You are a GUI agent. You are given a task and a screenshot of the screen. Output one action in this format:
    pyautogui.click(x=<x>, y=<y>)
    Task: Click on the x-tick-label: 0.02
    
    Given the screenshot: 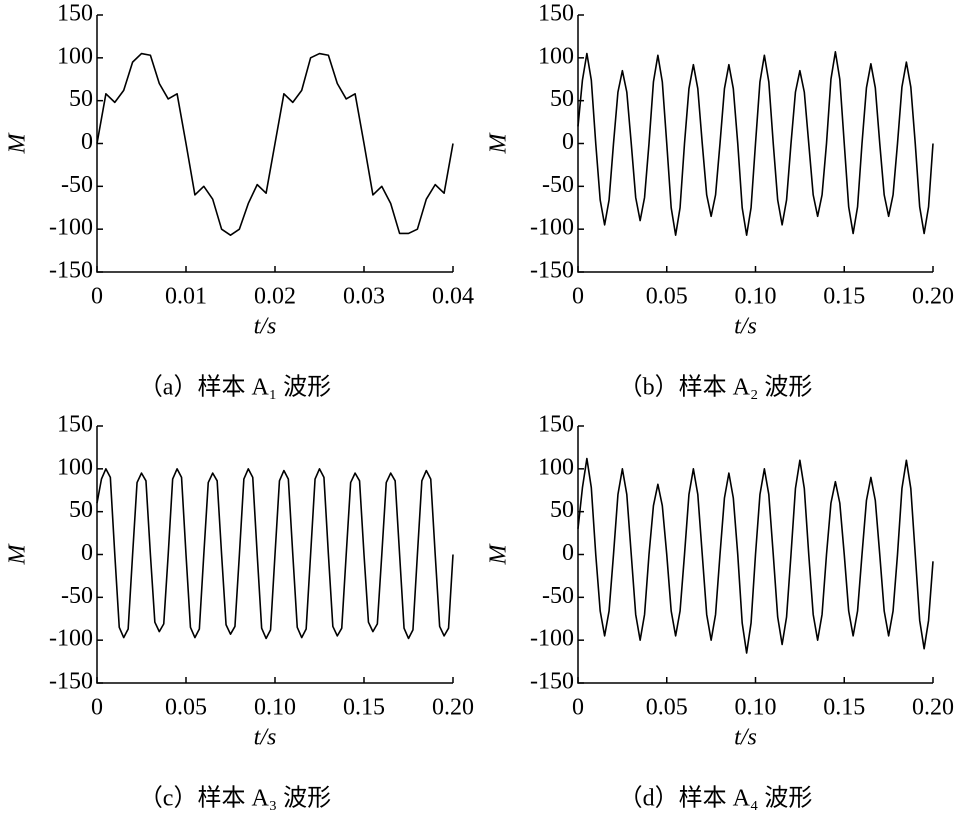 What is the action you would take?
    pyautogui.click(x=275, y=297)
    